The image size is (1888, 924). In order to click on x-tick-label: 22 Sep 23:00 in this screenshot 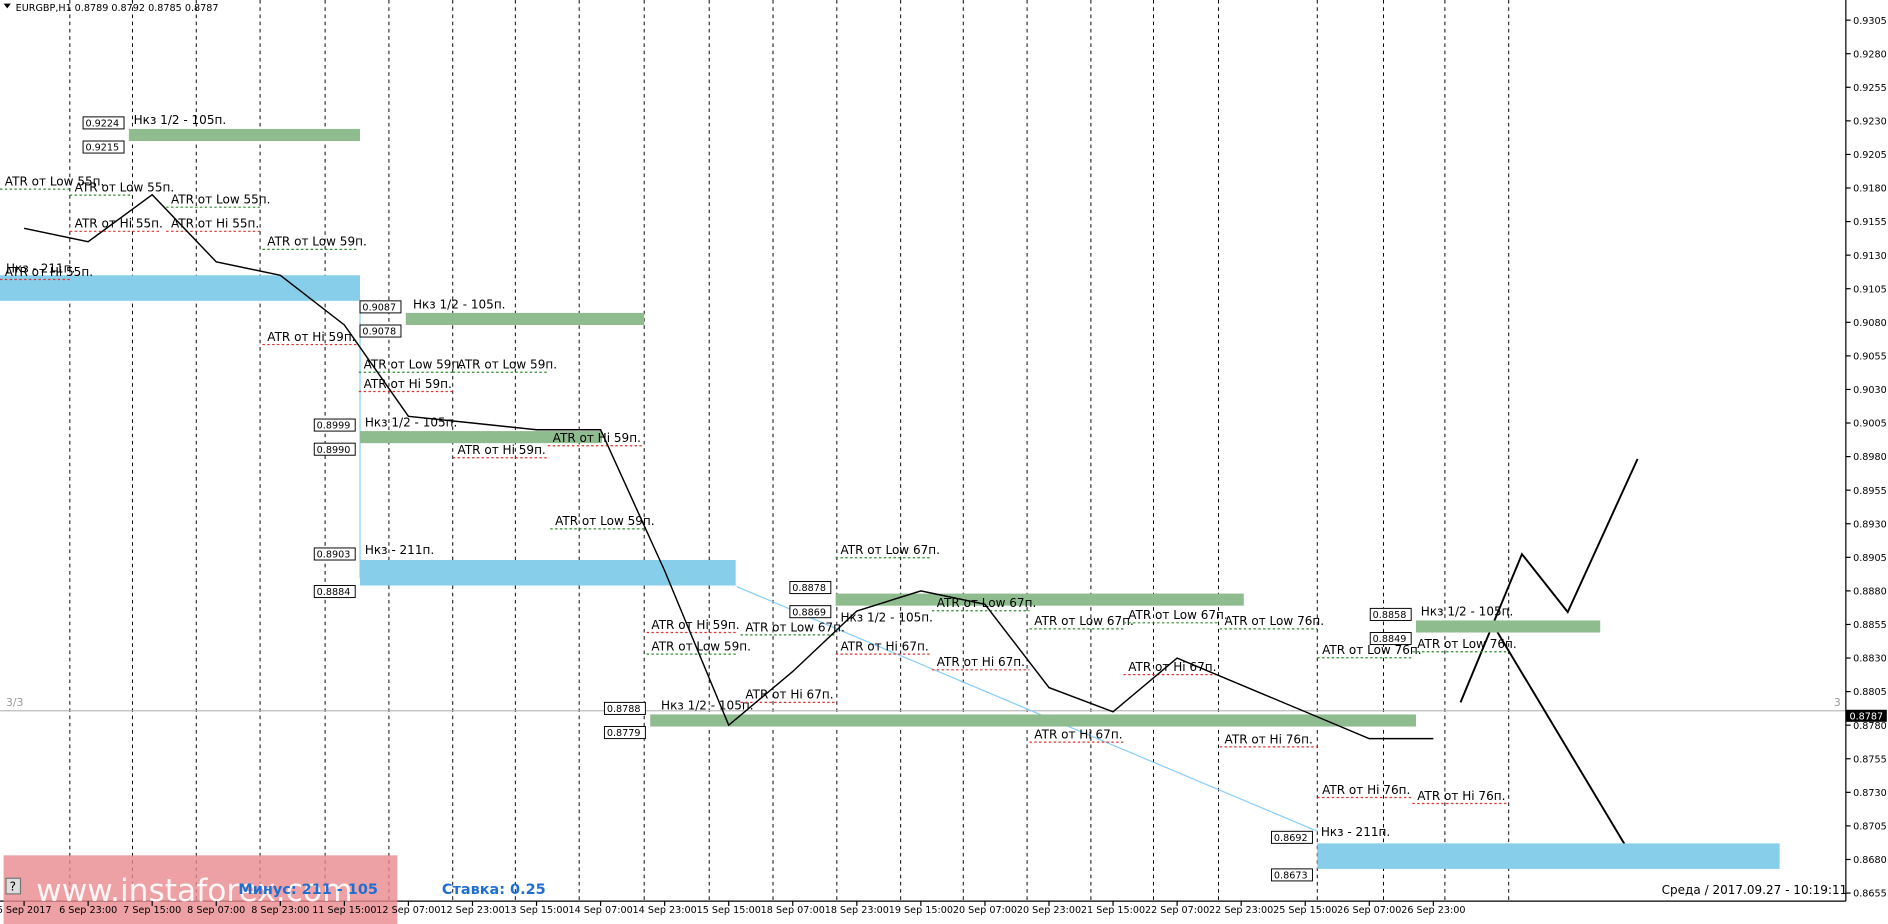, I will do `click(1241, 910)`.